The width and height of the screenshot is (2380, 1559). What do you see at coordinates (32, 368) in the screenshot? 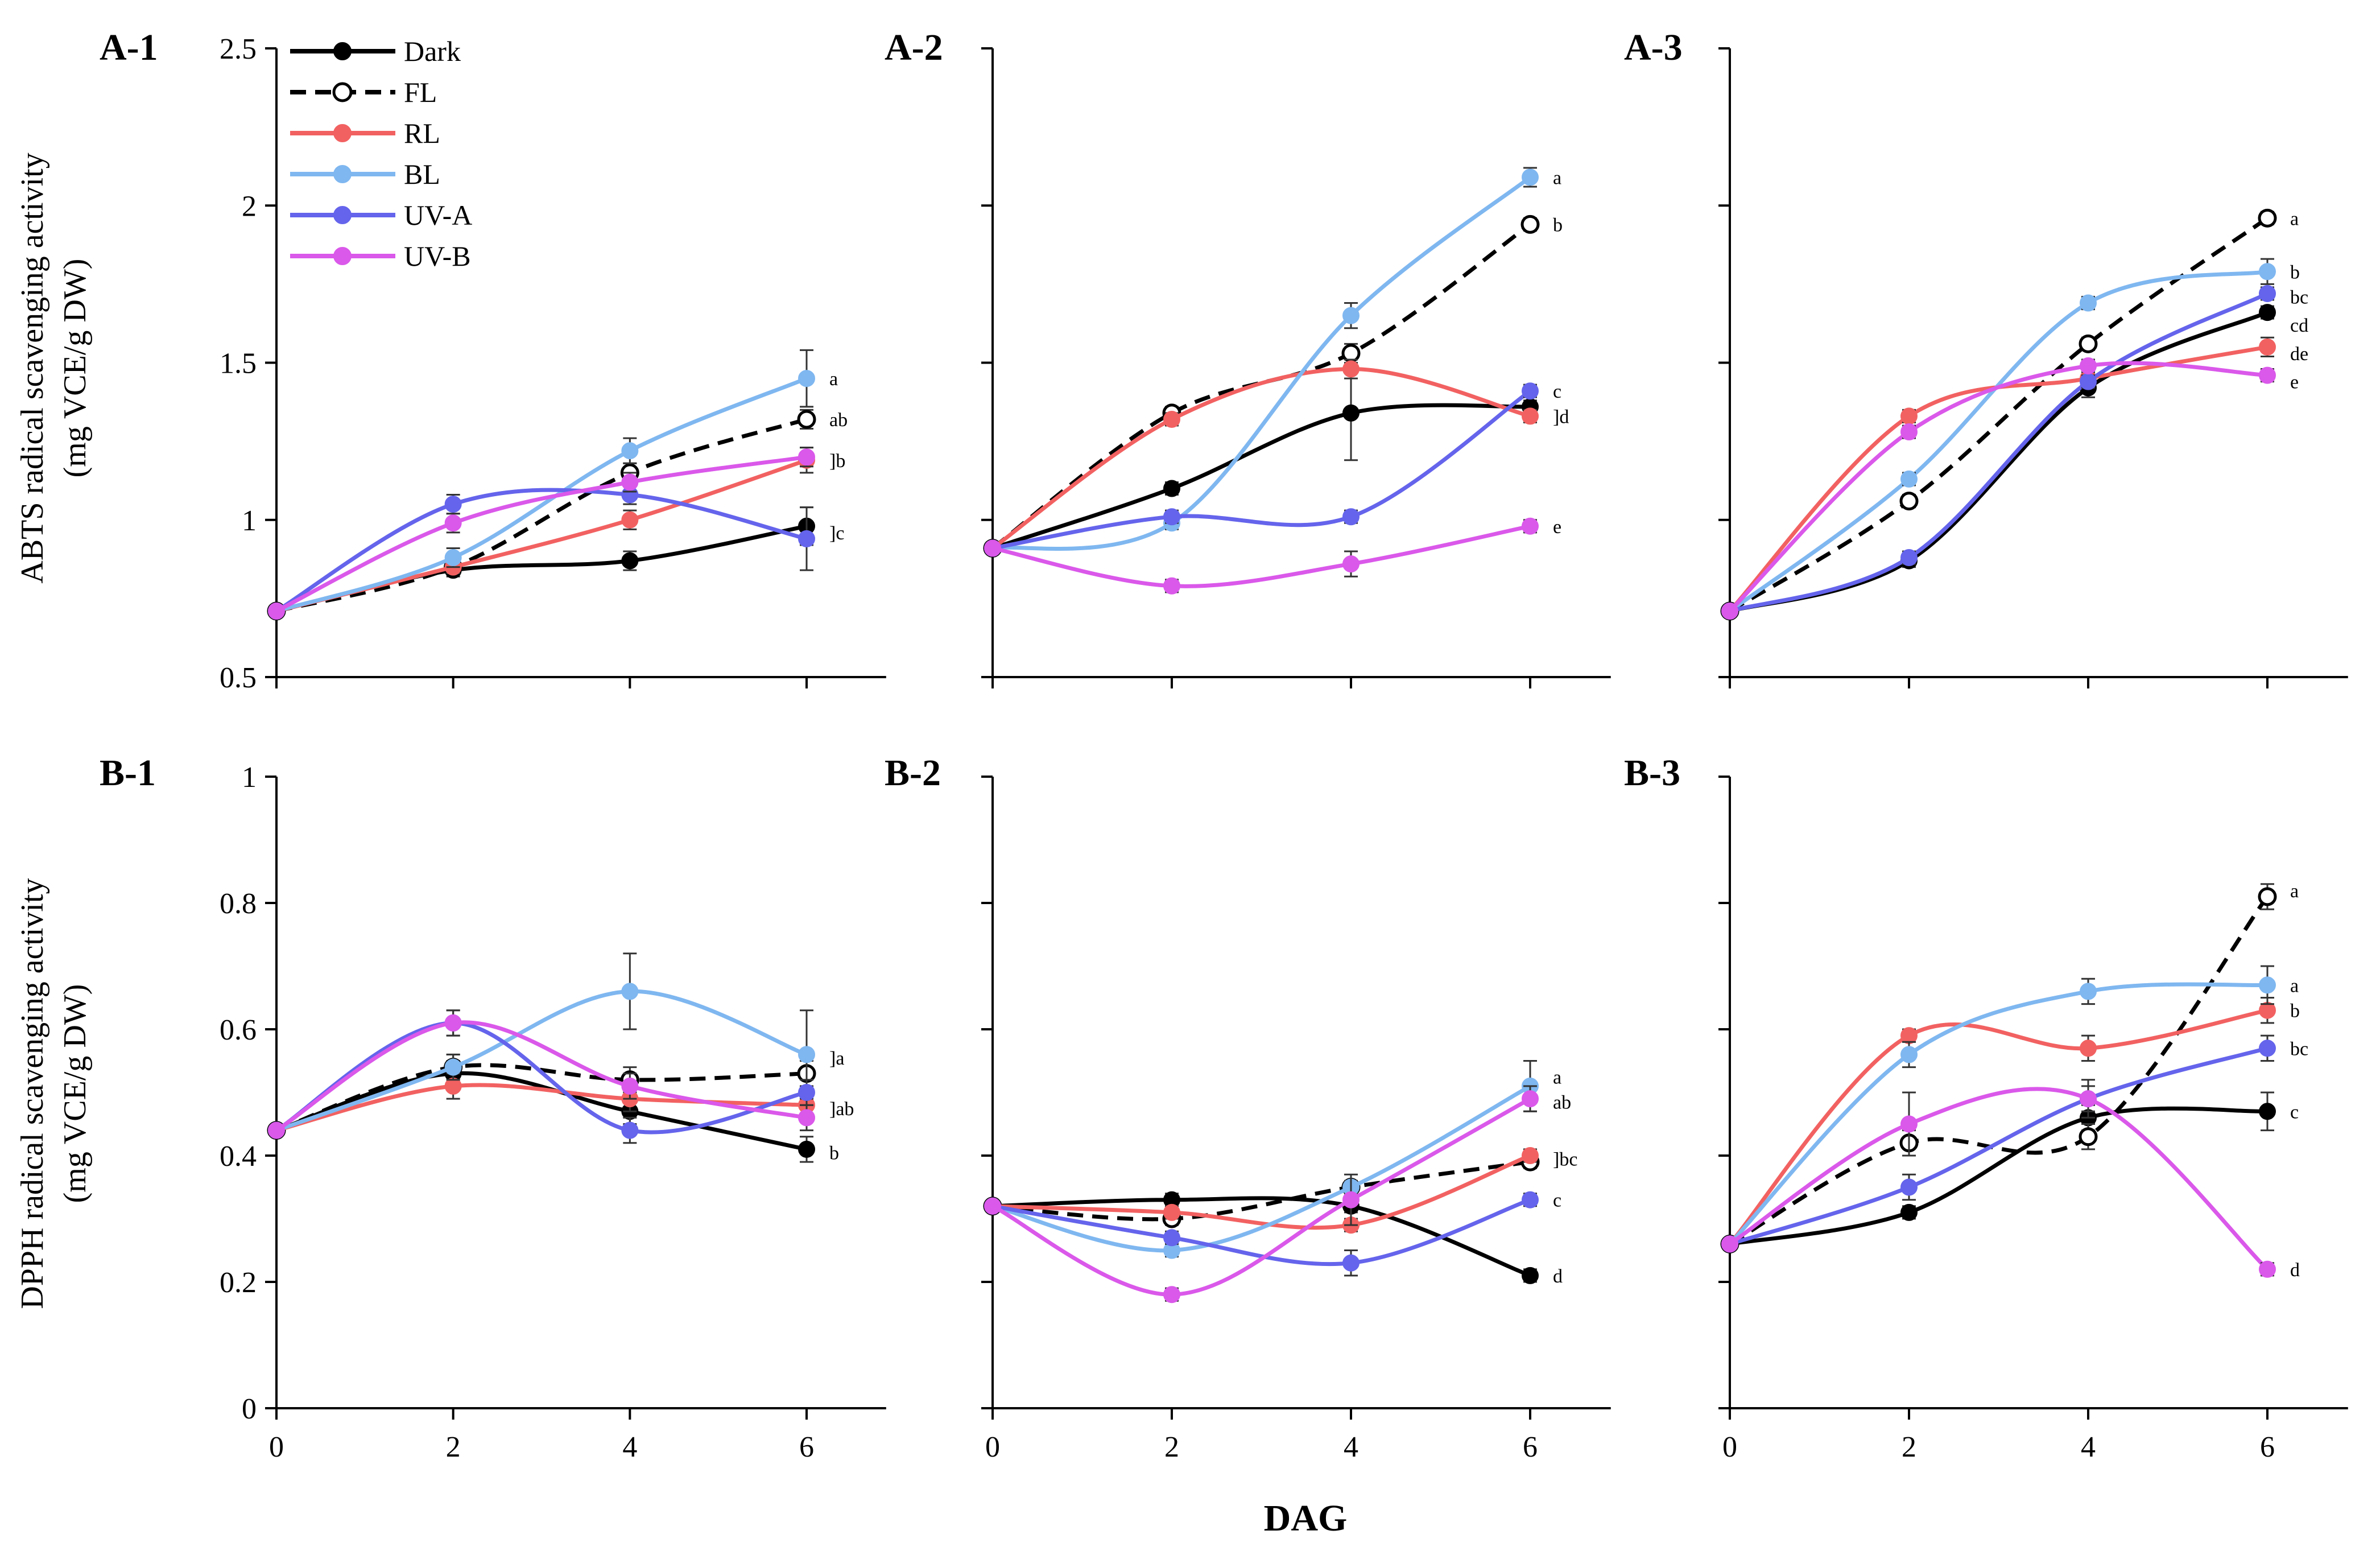
I see `y-axis-label-top-line1: ABTS radical scavenging activity` at bounding box center [32, 368].